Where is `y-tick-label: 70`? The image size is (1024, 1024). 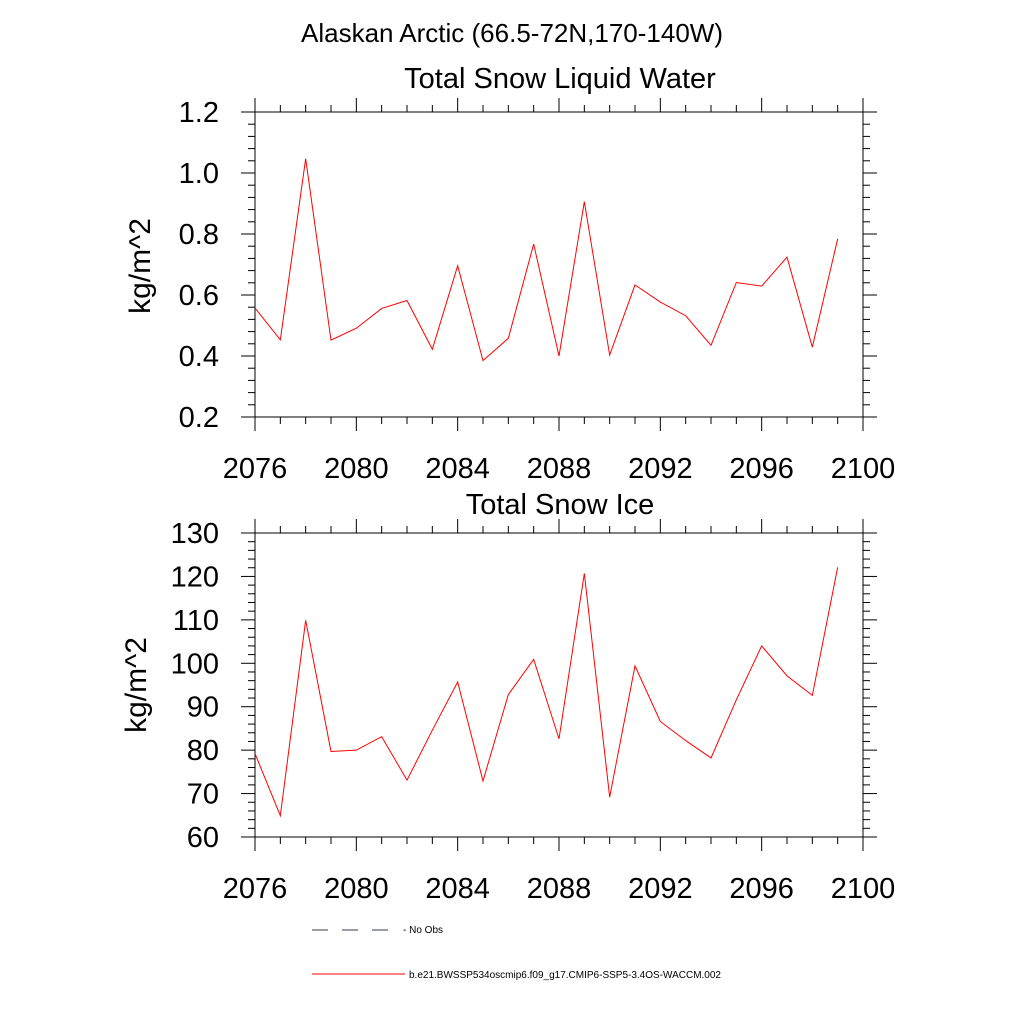 y-tick-label: 70 is located at coordinates (203, 795).